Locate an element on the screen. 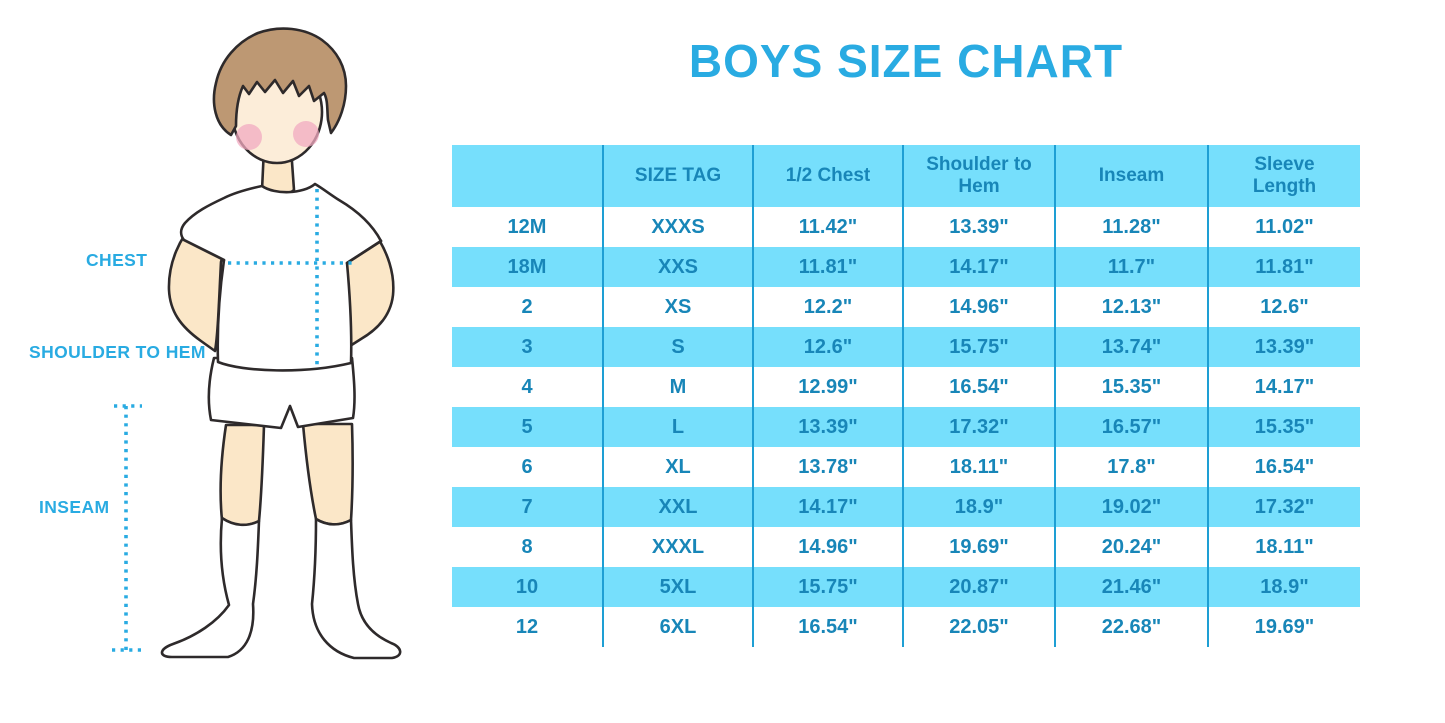 This screenshot has width=1445, height=723. table-row: 8 XXXL 14.96" 19.69" 20.24" 18.11" is located at coordinates (906, 547).